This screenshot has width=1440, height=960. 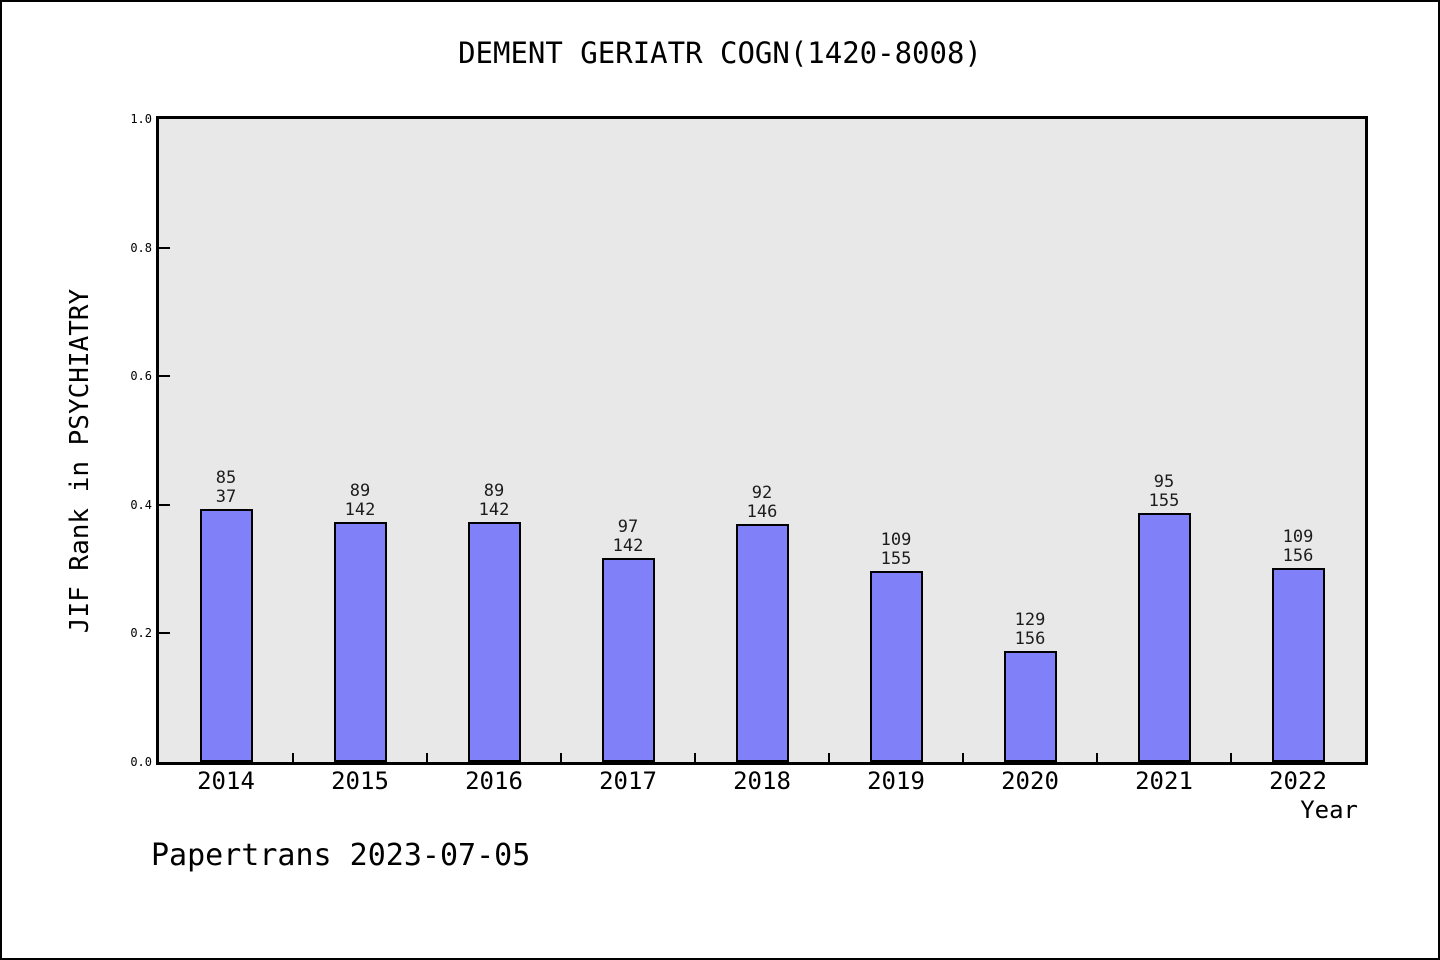 I want to click on bar-value-line1-2015: 89, so click(x=360, y=491).